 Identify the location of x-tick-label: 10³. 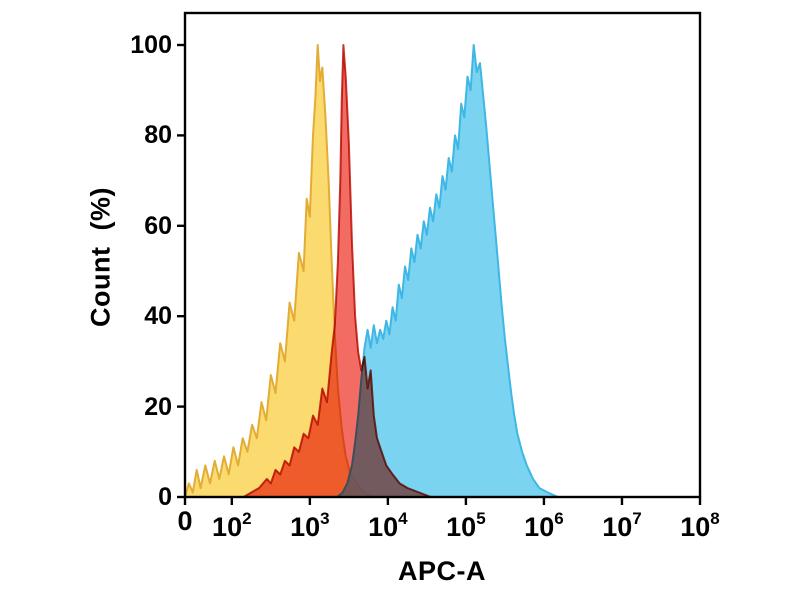
(310, 525).